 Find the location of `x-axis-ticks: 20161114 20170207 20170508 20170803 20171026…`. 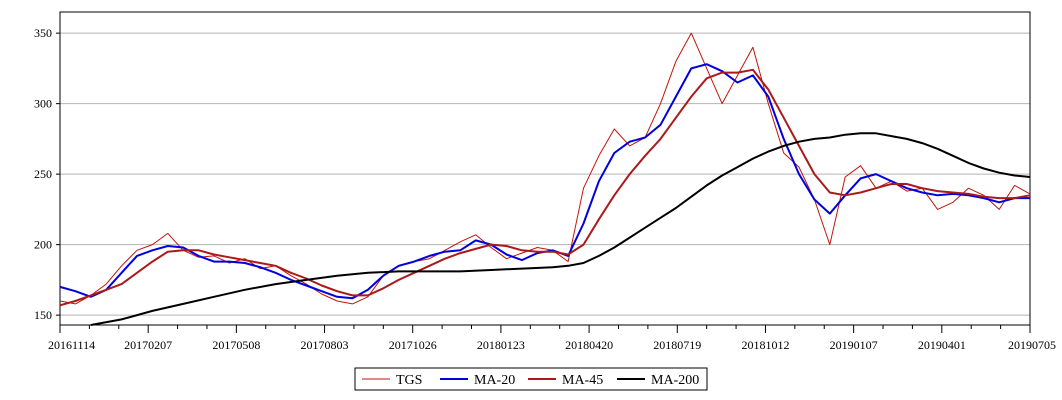

x-axis-ticks: 20161114 20170207 20170508 20170803 20171026… is located at coordinates (552, 338).